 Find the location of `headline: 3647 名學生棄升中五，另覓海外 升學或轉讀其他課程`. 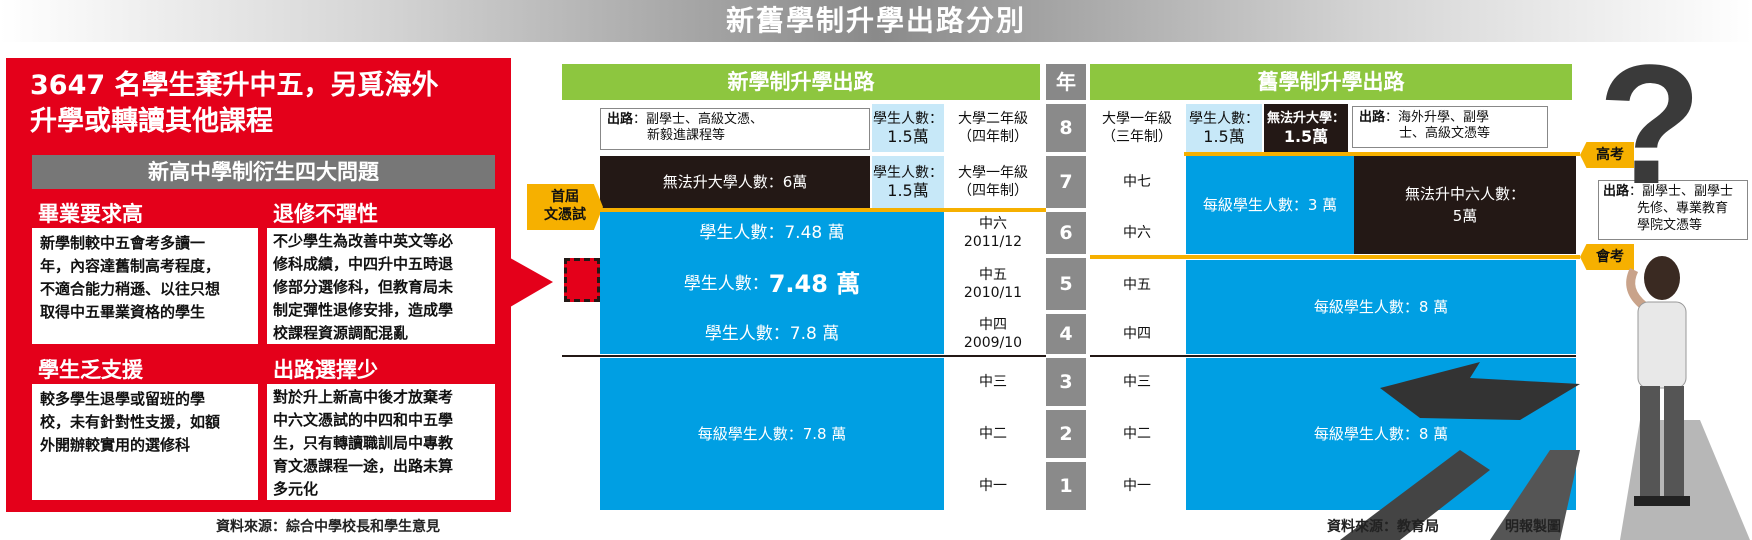

headline: 3647 名學生棄升中五，另覓海外 升學或轉讀其他課程 is located at coordinates (234, 103).